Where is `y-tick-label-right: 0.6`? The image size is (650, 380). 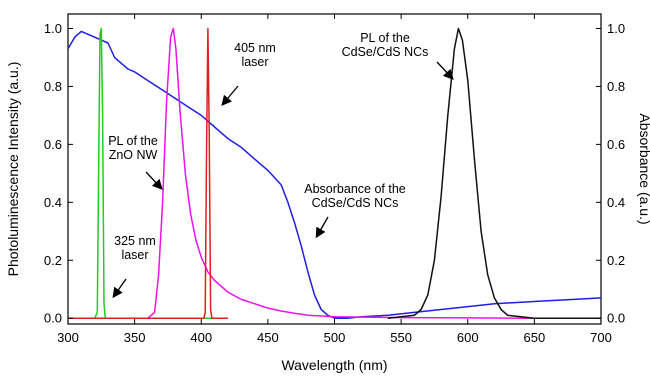 y-tick-label-right: 0.6 is located at coordinates (616, 144).